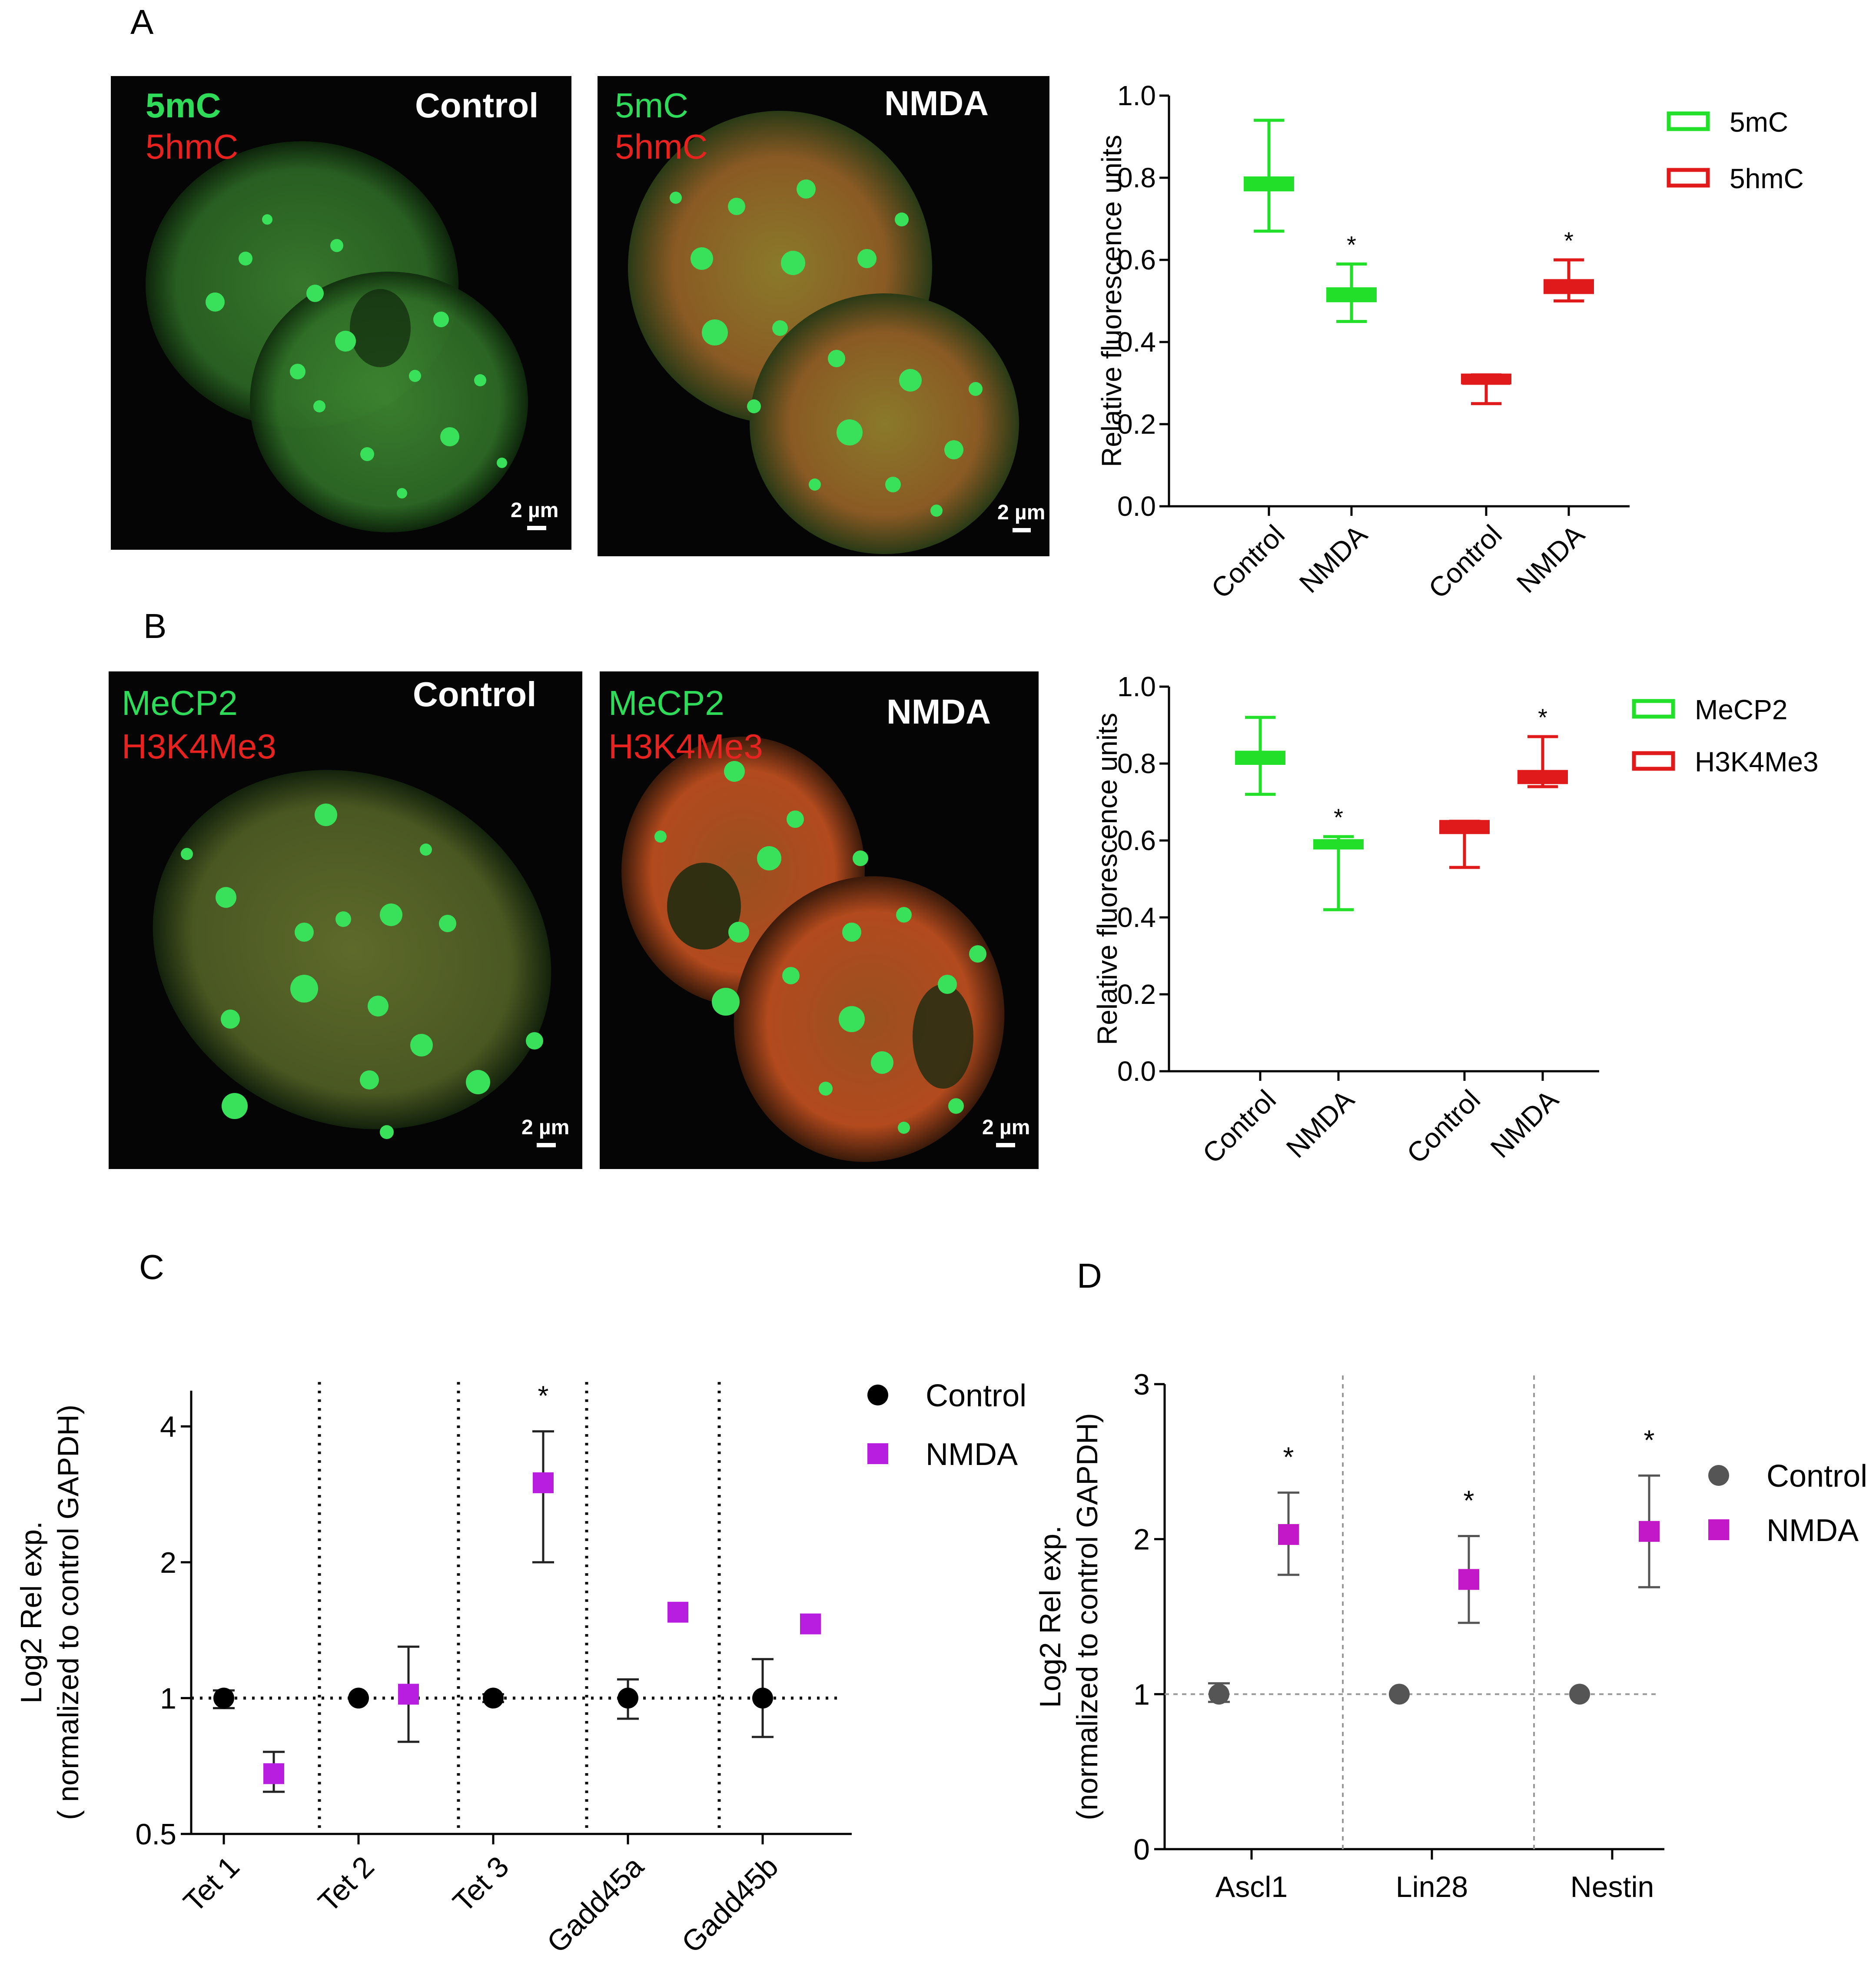 The width and height of the screenshot is (1876, 1983). What do you see at coordinates (31, 1612) in the screenshot?
I see `y-axis-label: Log2 Rel exp.` at bounding box center [31, 1612].